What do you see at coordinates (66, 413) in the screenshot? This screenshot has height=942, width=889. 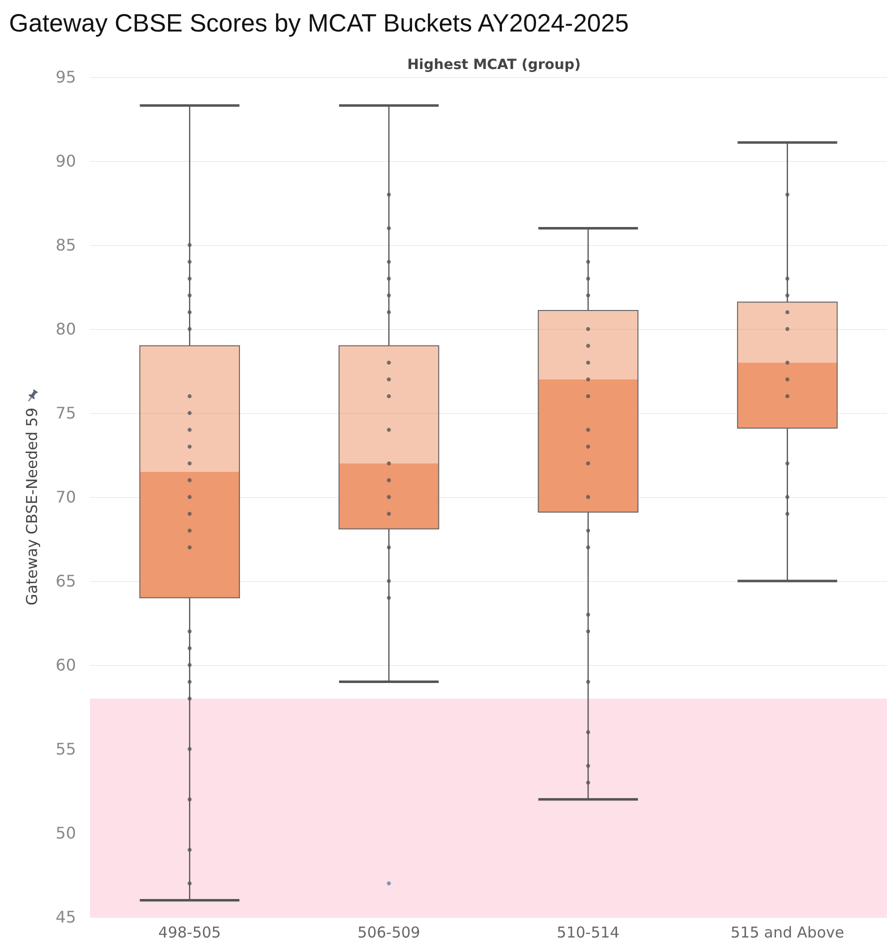 I see `y-tick-label: 75` at bounding box center [66, 413].